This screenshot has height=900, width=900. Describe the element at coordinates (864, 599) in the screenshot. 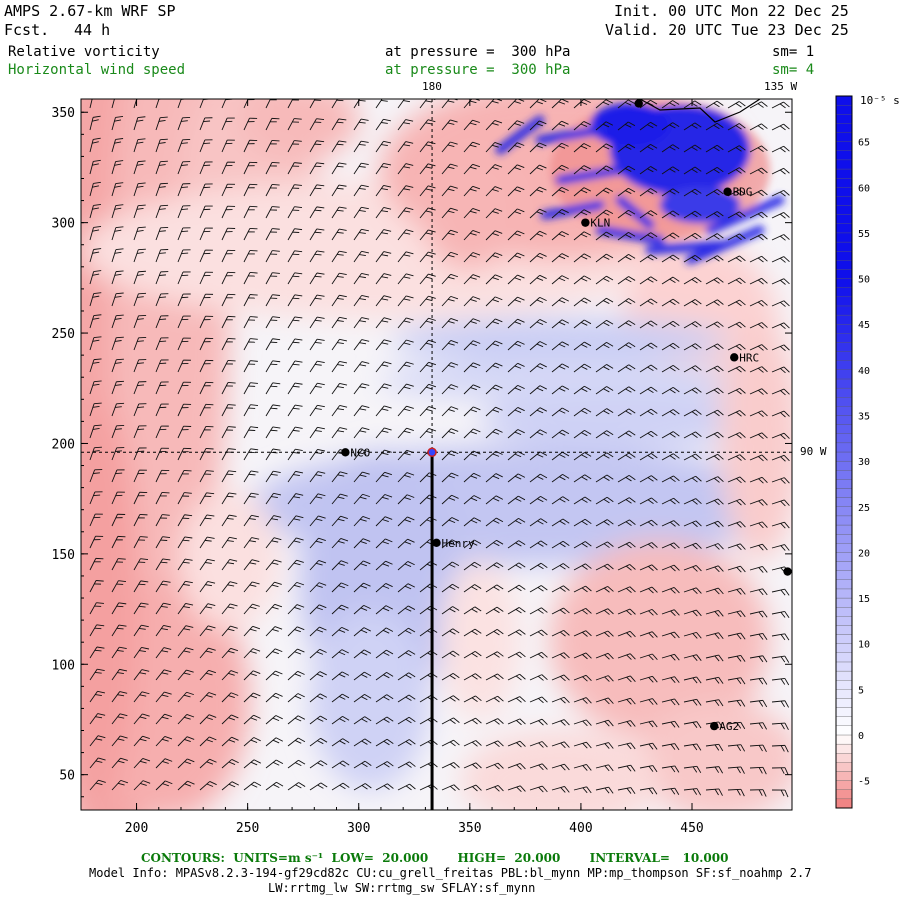

I see `colorbar-tick-label: 15` at that location.